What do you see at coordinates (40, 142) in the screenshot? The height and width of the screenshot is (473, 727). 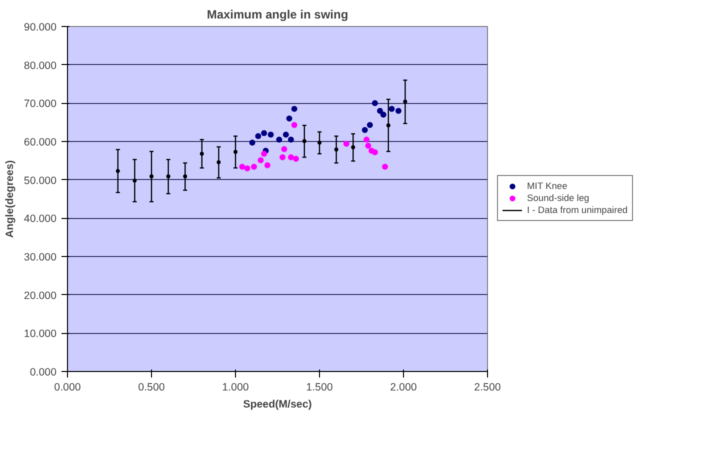 I see `y-tick-label: 60.000` at bounding box center [40, 142].